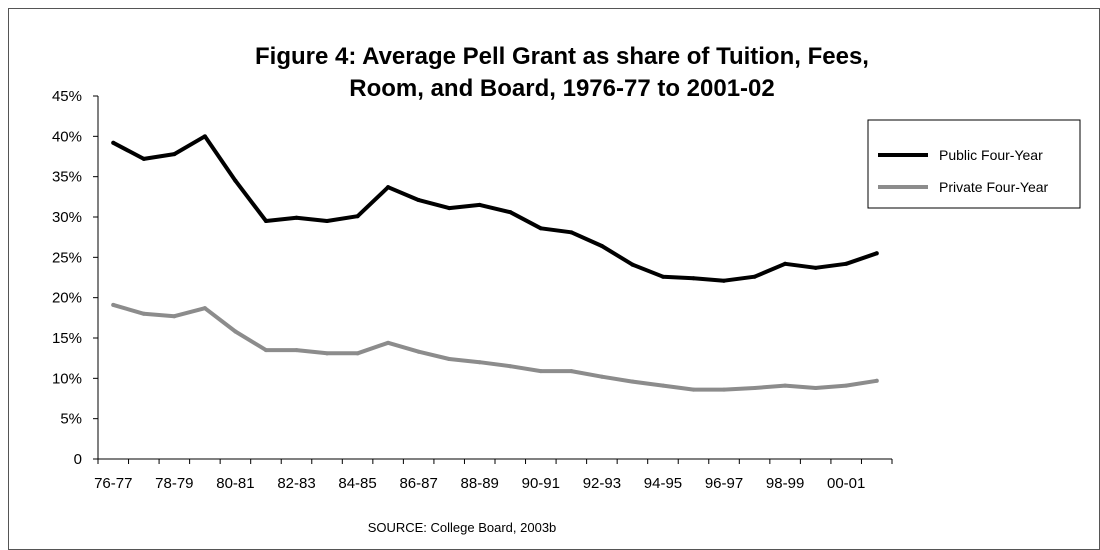 This screenshot has width=1100, height=550. Describe the element at coordinates (991, 155) in the screenshot. I see `legend-label-public-four-year: Public Four-Year` at that location.